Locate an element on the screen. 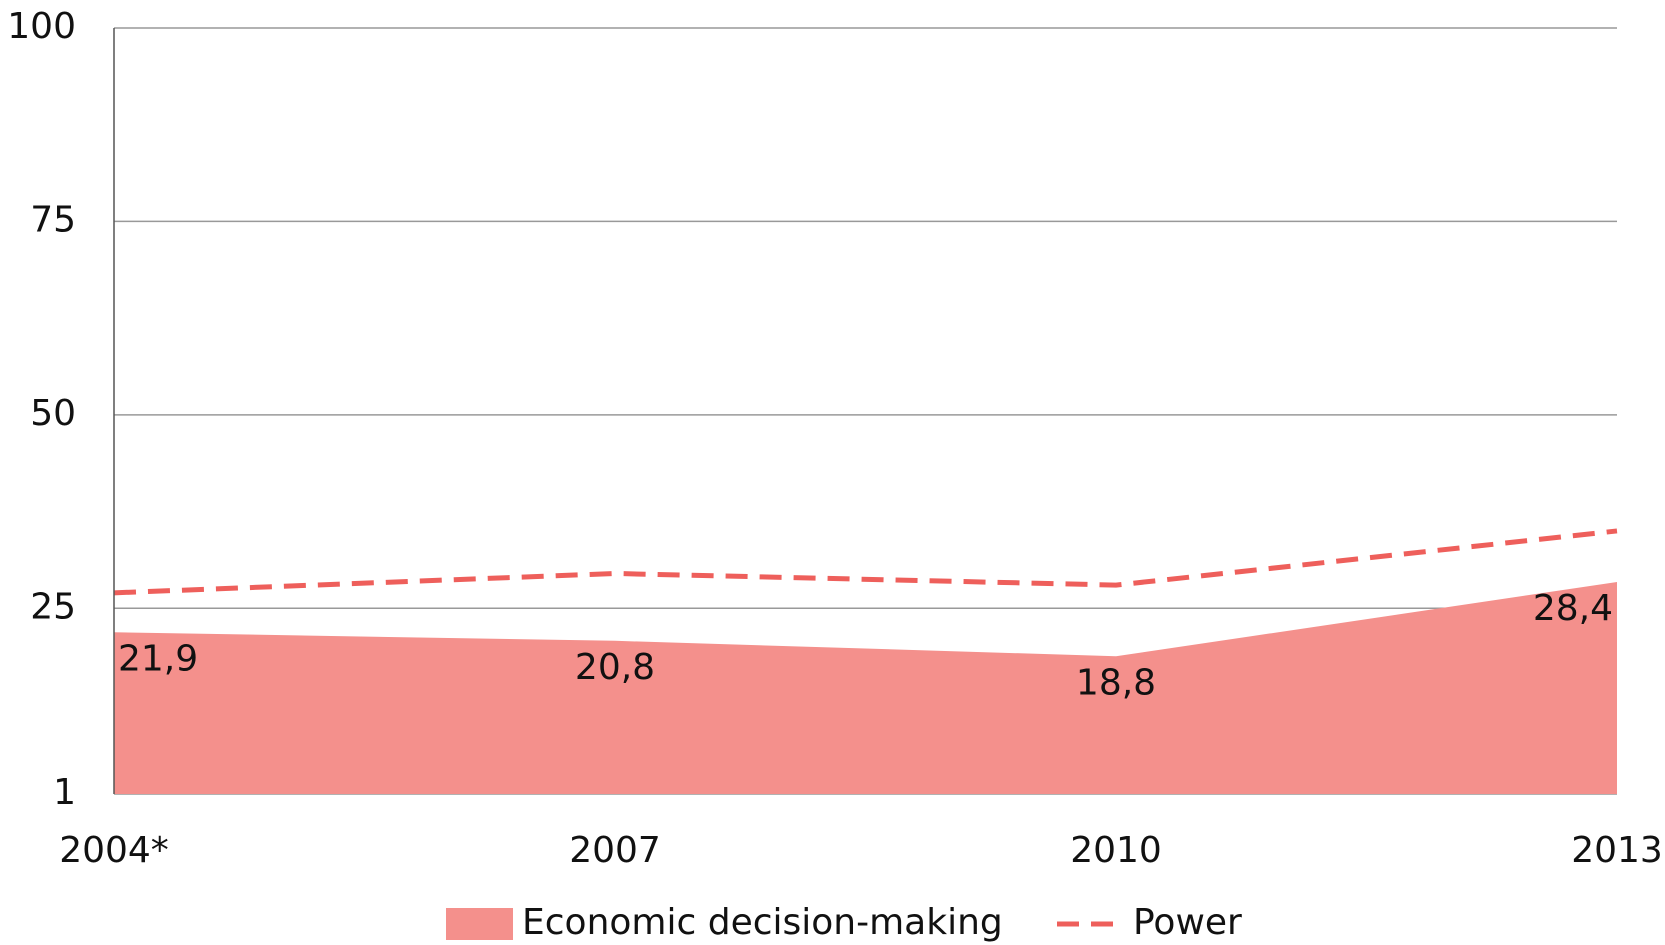 The image size is (1665, 945). x-tick-label: 2004* is located at coordinates (114, 850).